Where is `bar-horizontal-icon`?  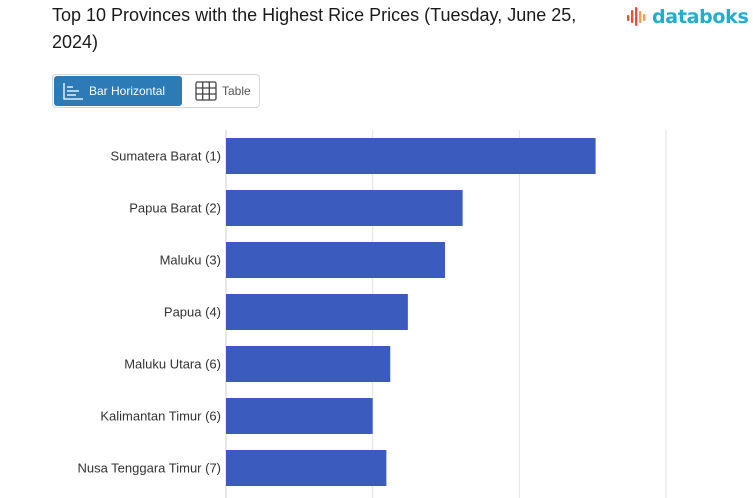
bar-horizontal-icon is located at coordinates (73, 91).